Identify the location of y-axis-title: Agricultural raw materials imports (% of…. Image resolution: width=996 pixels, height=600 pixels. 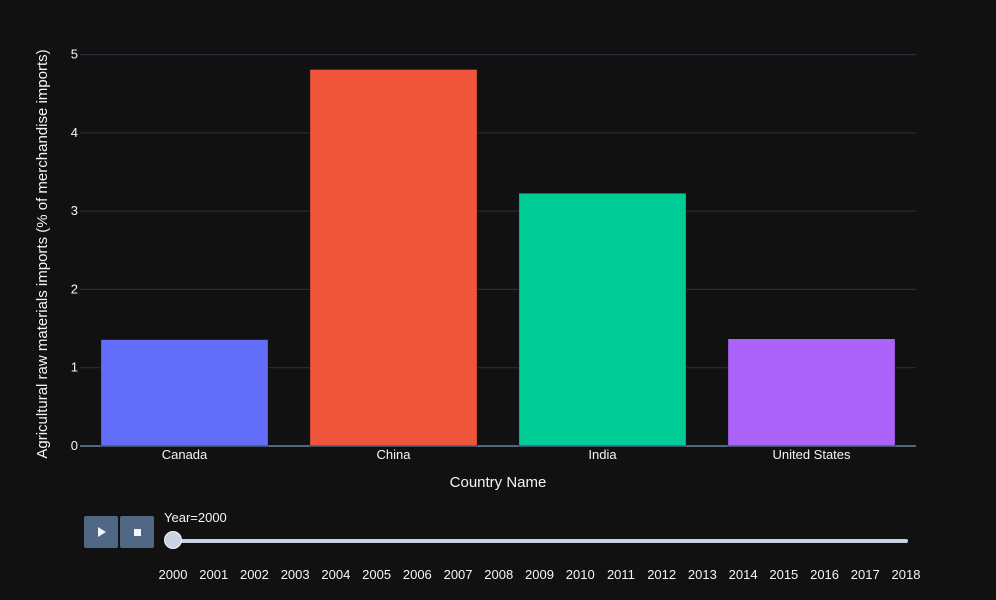
(42, 253).